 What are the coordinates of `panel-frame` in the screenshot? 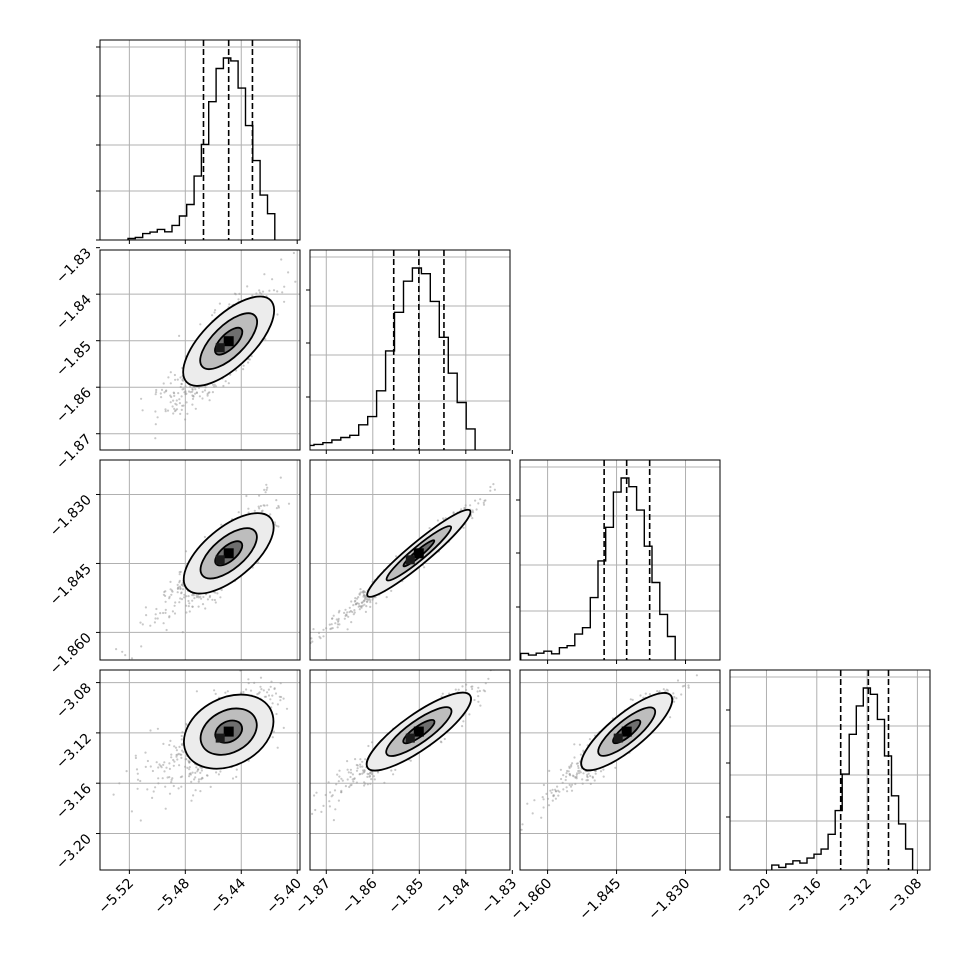 It's located at (620, 560).